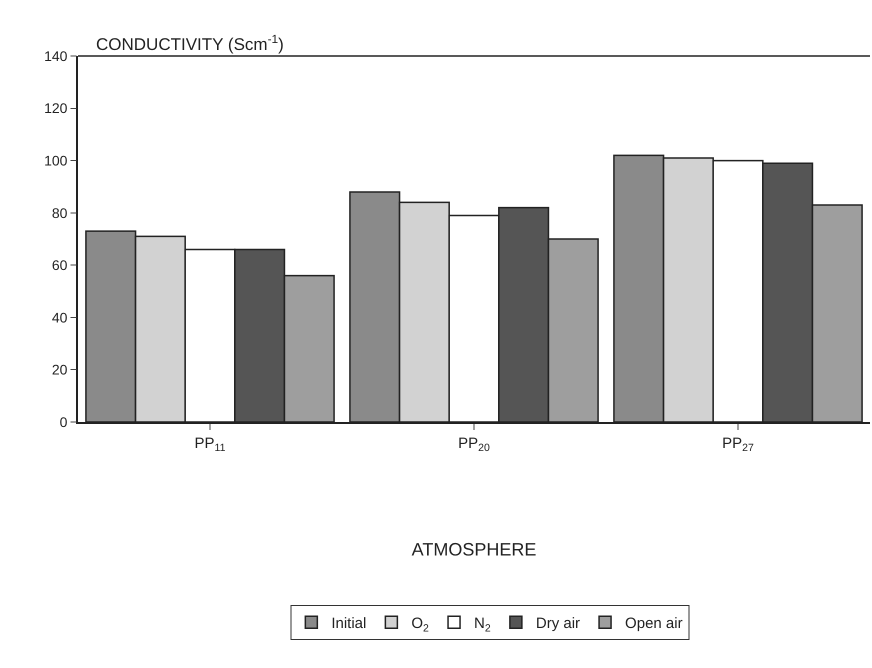 The width and height of the screenshot is (872, 668). What do you see at coordinates (474, 550) in the screenshot?
I see `x-axis-title: ATMOSPHERE` at bounding box center [474, 550].